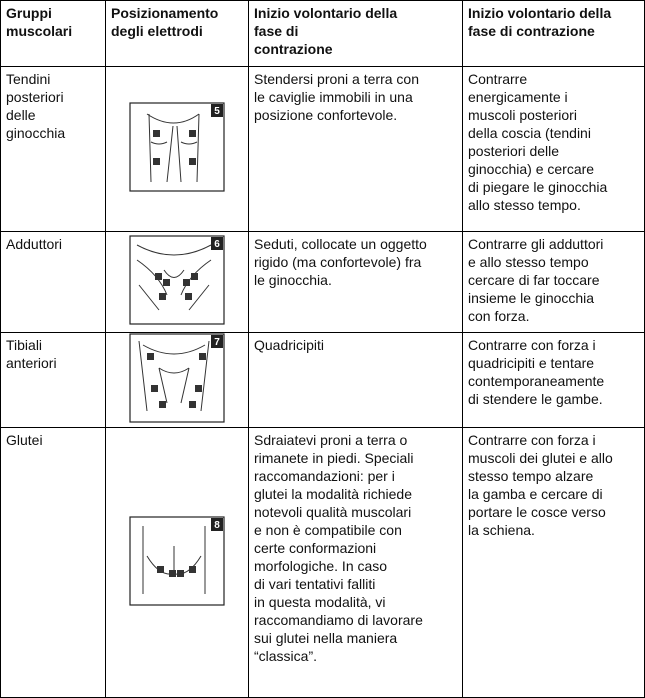 The height and width of the screenshot is (698, 645). What do you see at coordinates (53, 562) in the screenshot?
I see `group-cell: Glutei` at bounding box center [53, 562].